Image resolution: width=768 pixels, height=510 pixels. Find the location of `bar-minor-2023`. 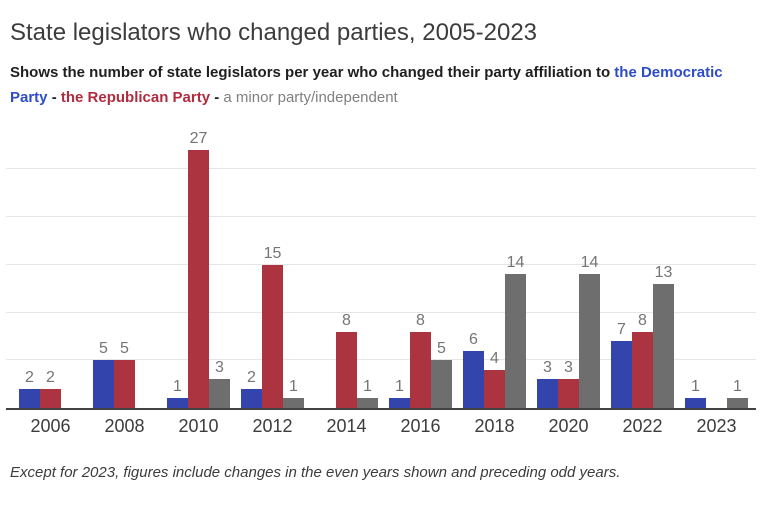

bar-minor-2023 is located at coordinates (737, 403).